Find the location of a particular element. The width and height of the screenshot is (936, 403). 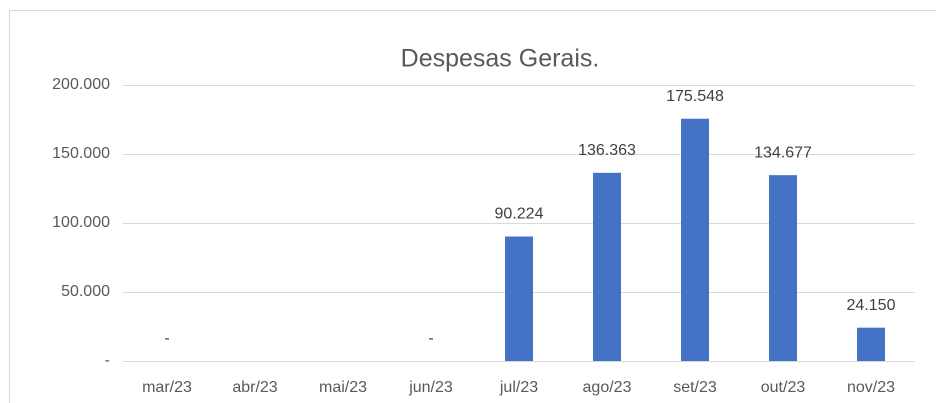

x-tick-label: set/23 is located at coordinates (695, 387).